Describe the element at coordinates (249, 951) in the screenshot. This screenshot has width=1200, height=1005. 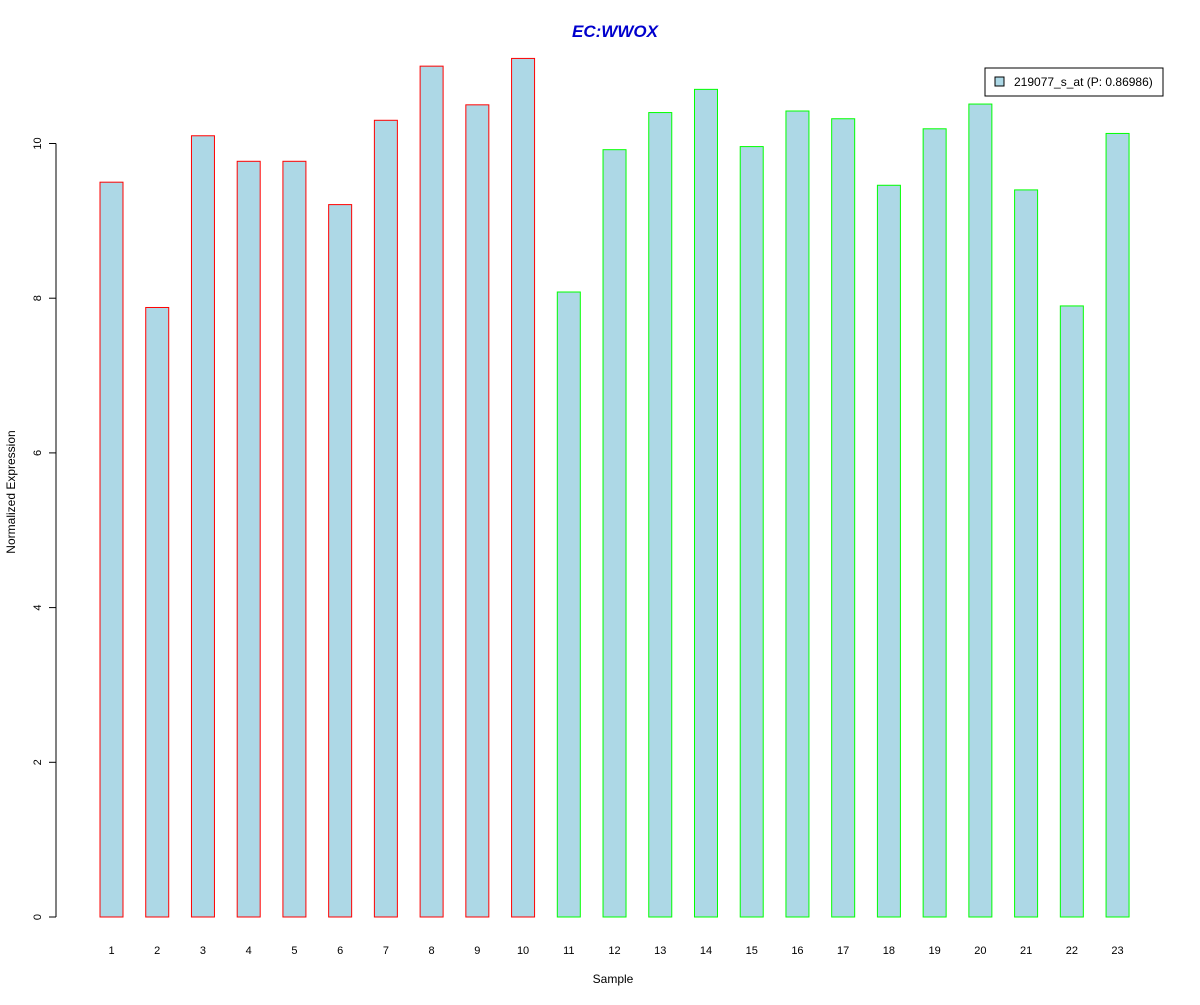
I see `x-tick-label: 4` at that location.